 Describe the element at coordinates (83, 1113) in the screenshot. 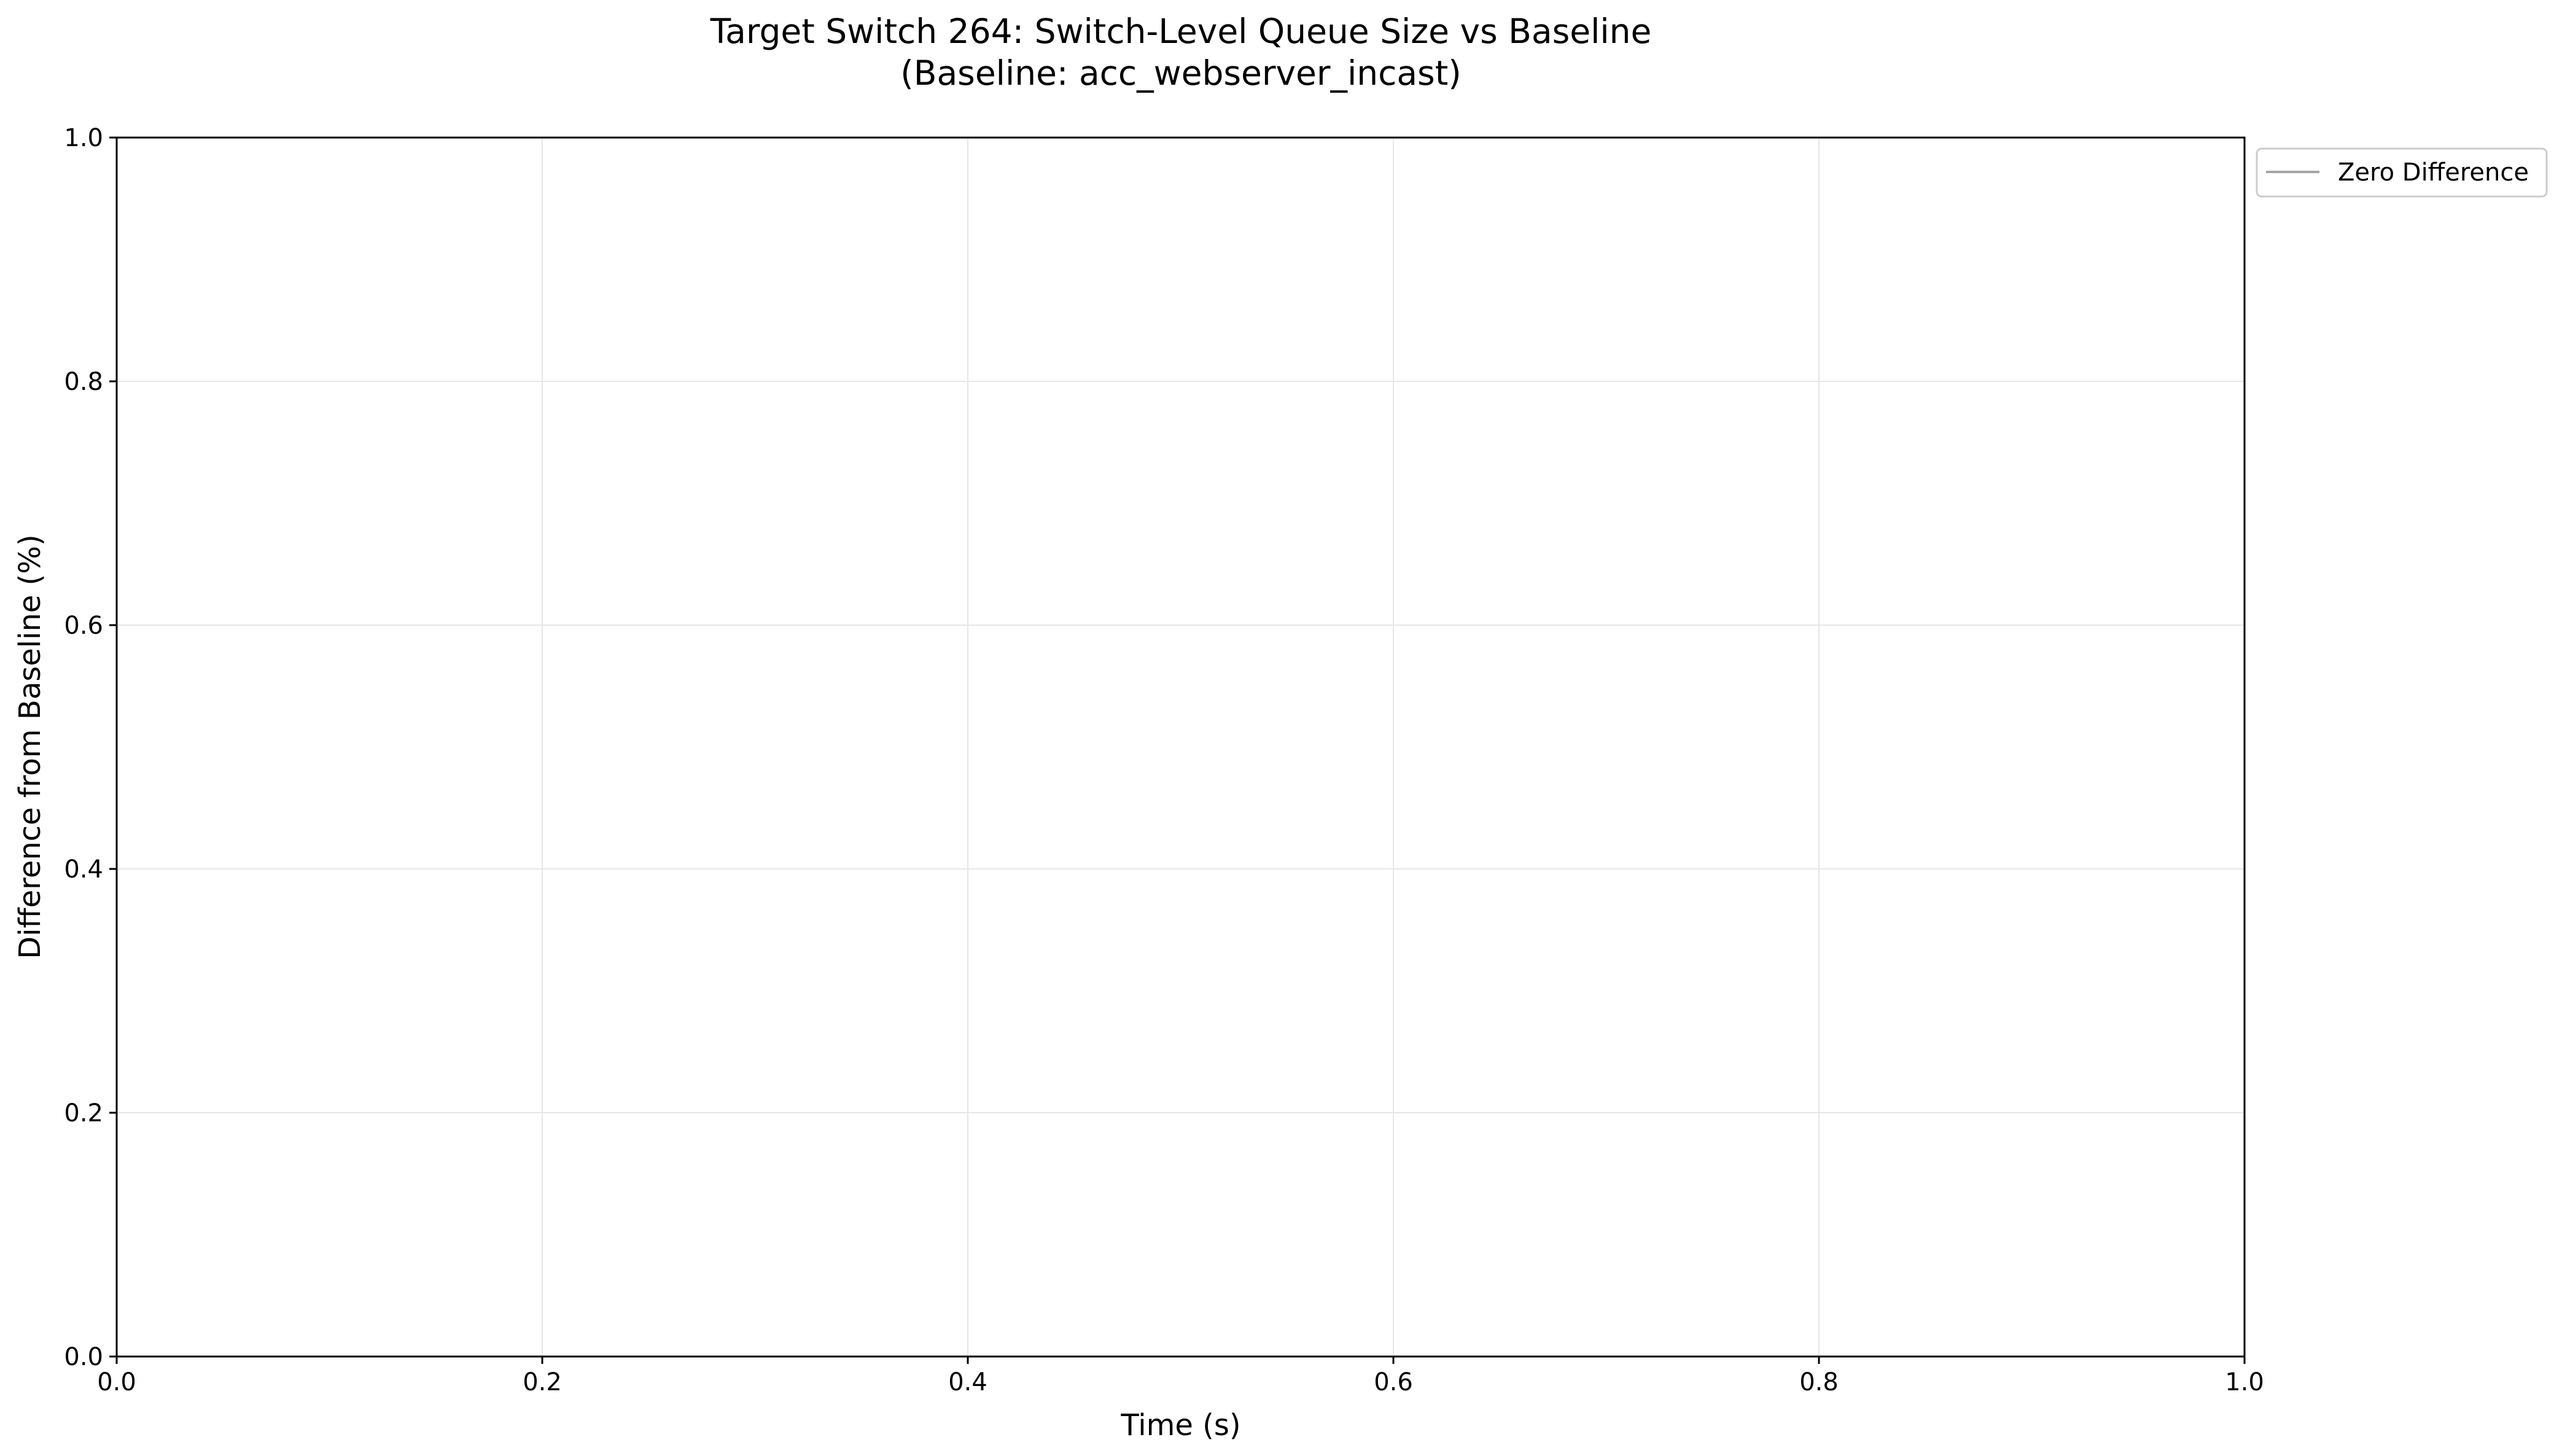

I see `y-tick-label-1: 0.2` at that location.